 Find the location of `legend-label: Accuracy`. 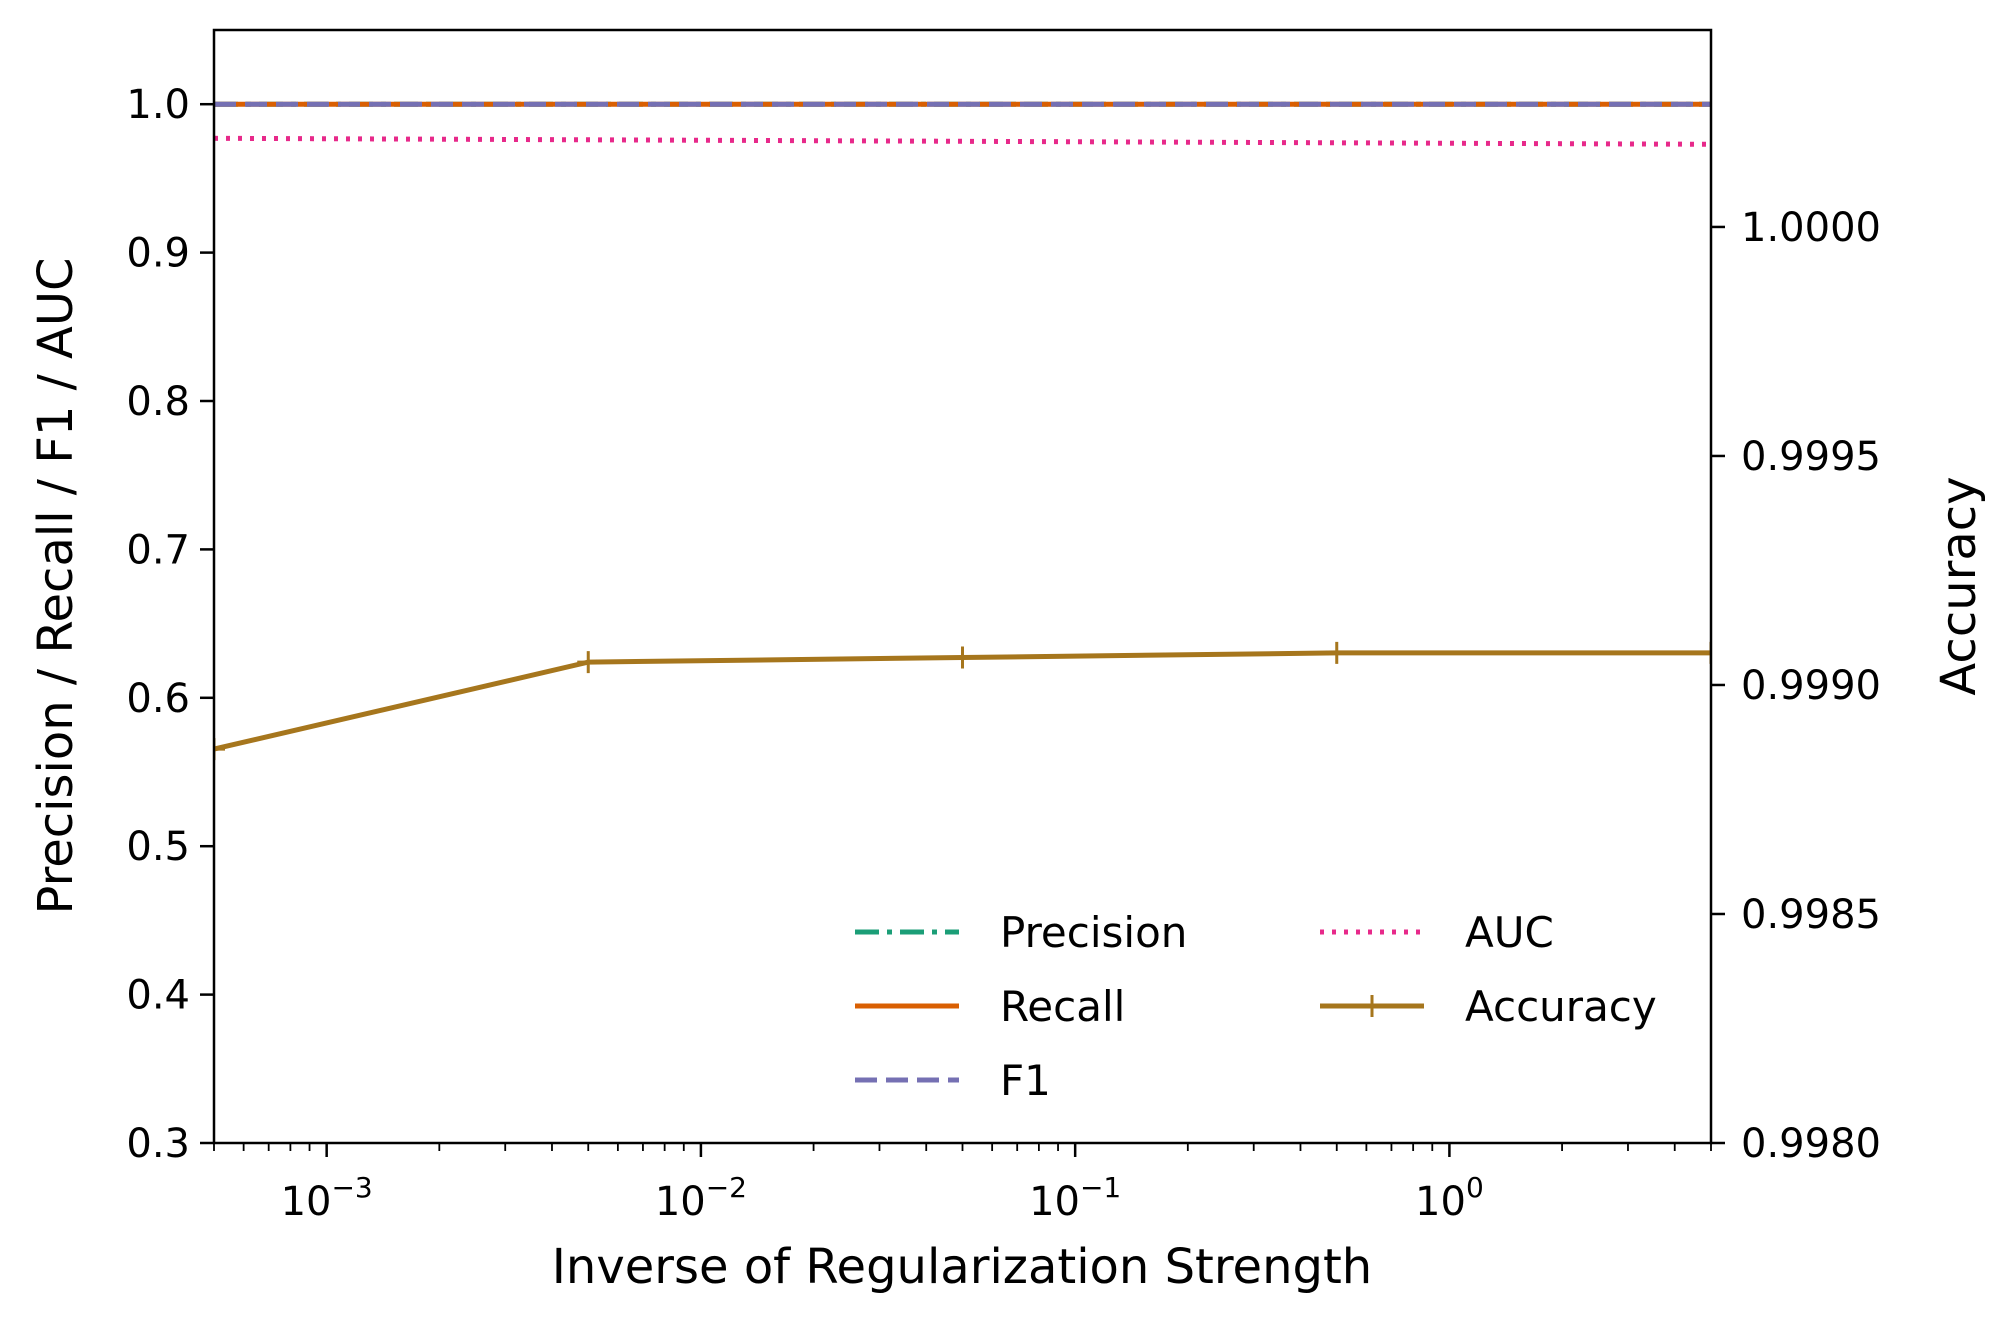

legend-label: Accuracy is located at coordinates (1561, 1006).